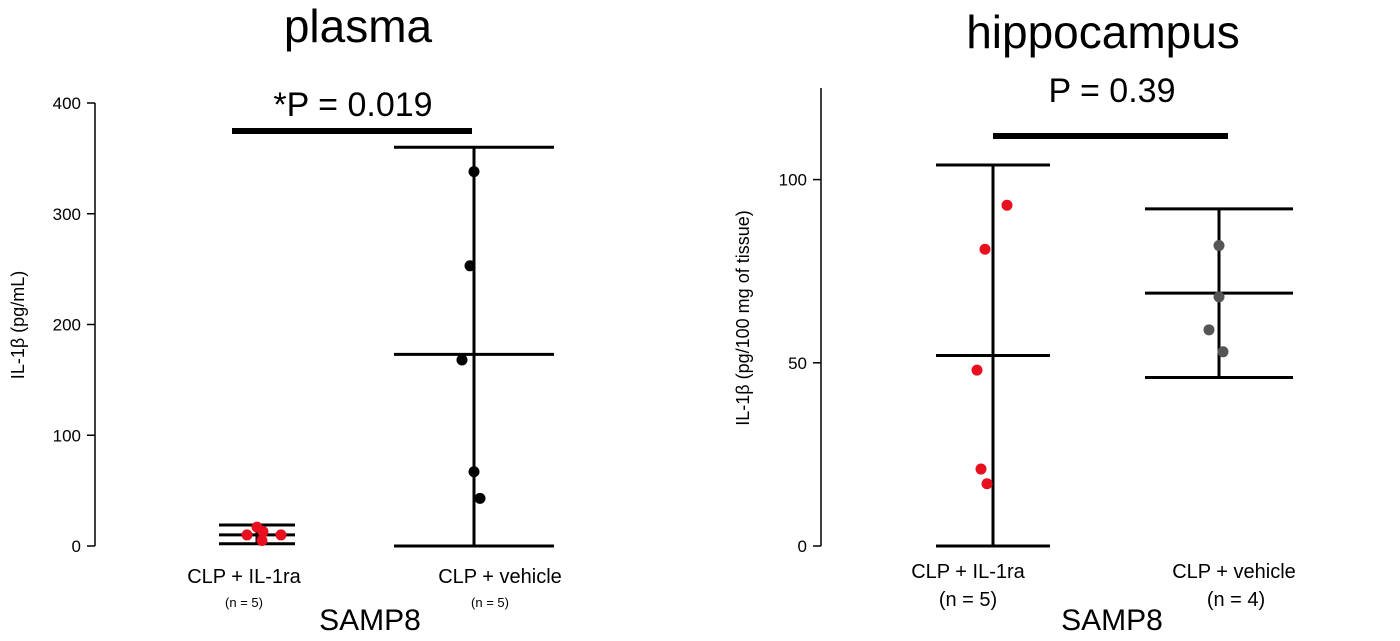  I want to click on plasma-y-tick-label-100: 100, so click(67, 435).